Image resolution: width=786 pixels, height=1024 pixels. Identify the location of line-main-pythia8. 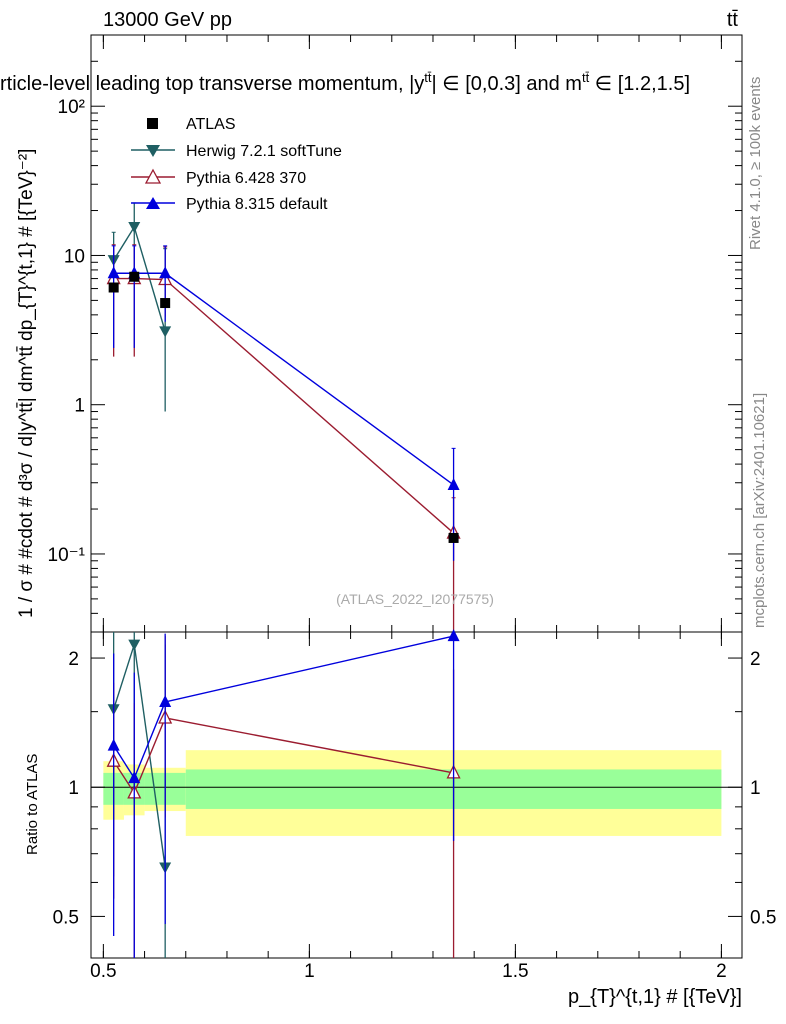
(283, 379).